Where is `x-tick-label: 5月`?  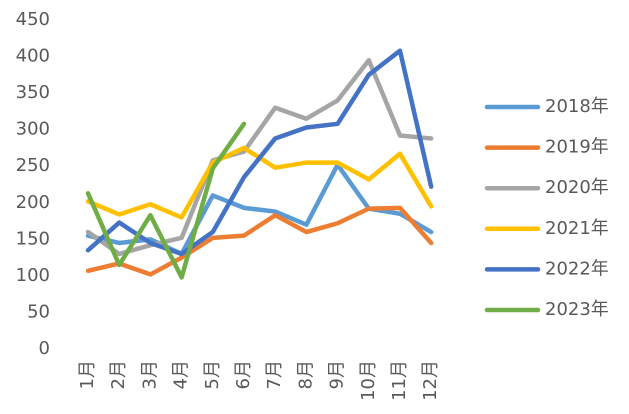
x-tick-label: 5月 is located at coordinates (212, 374).